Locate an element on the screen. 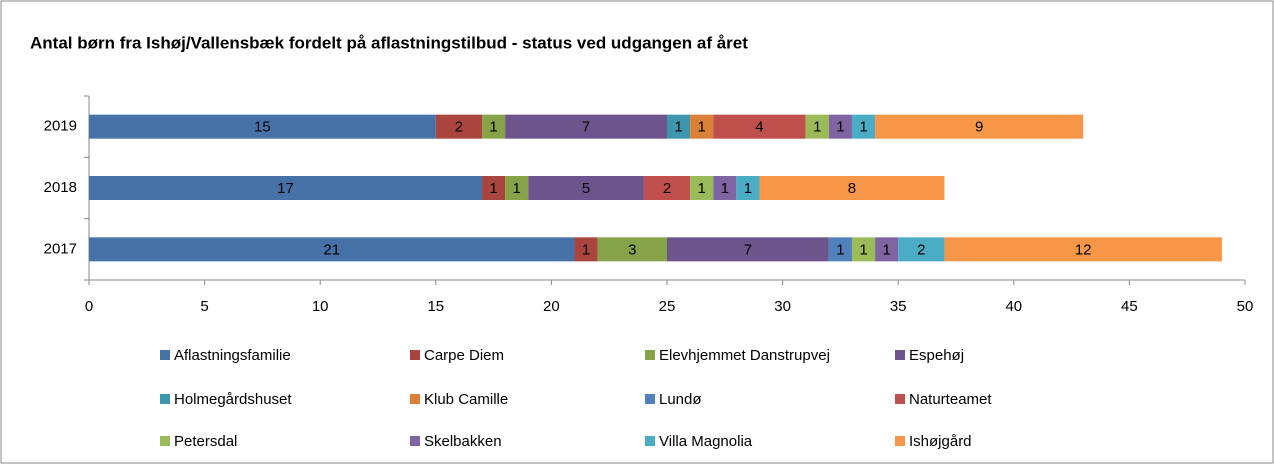 This screenshot has height=464, width=1274. data-label: 21 is located at coordinates (331, 249).